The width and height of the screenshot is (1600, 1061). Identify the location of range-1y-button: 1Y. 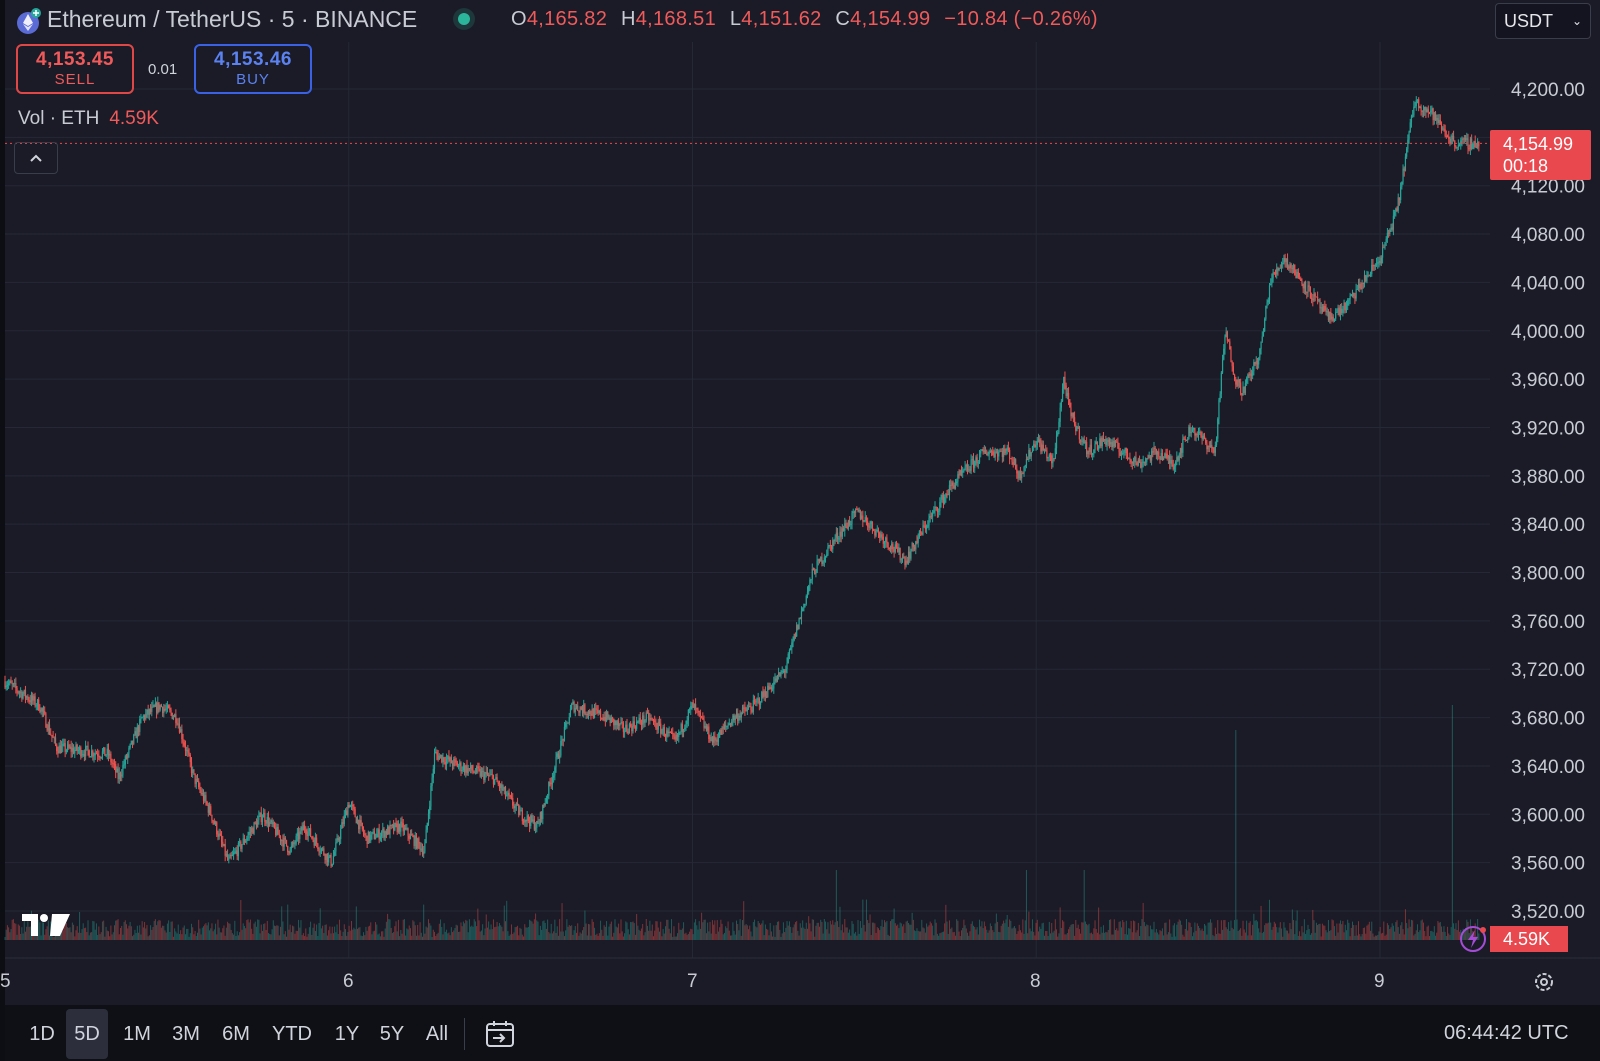
(347, 1033).